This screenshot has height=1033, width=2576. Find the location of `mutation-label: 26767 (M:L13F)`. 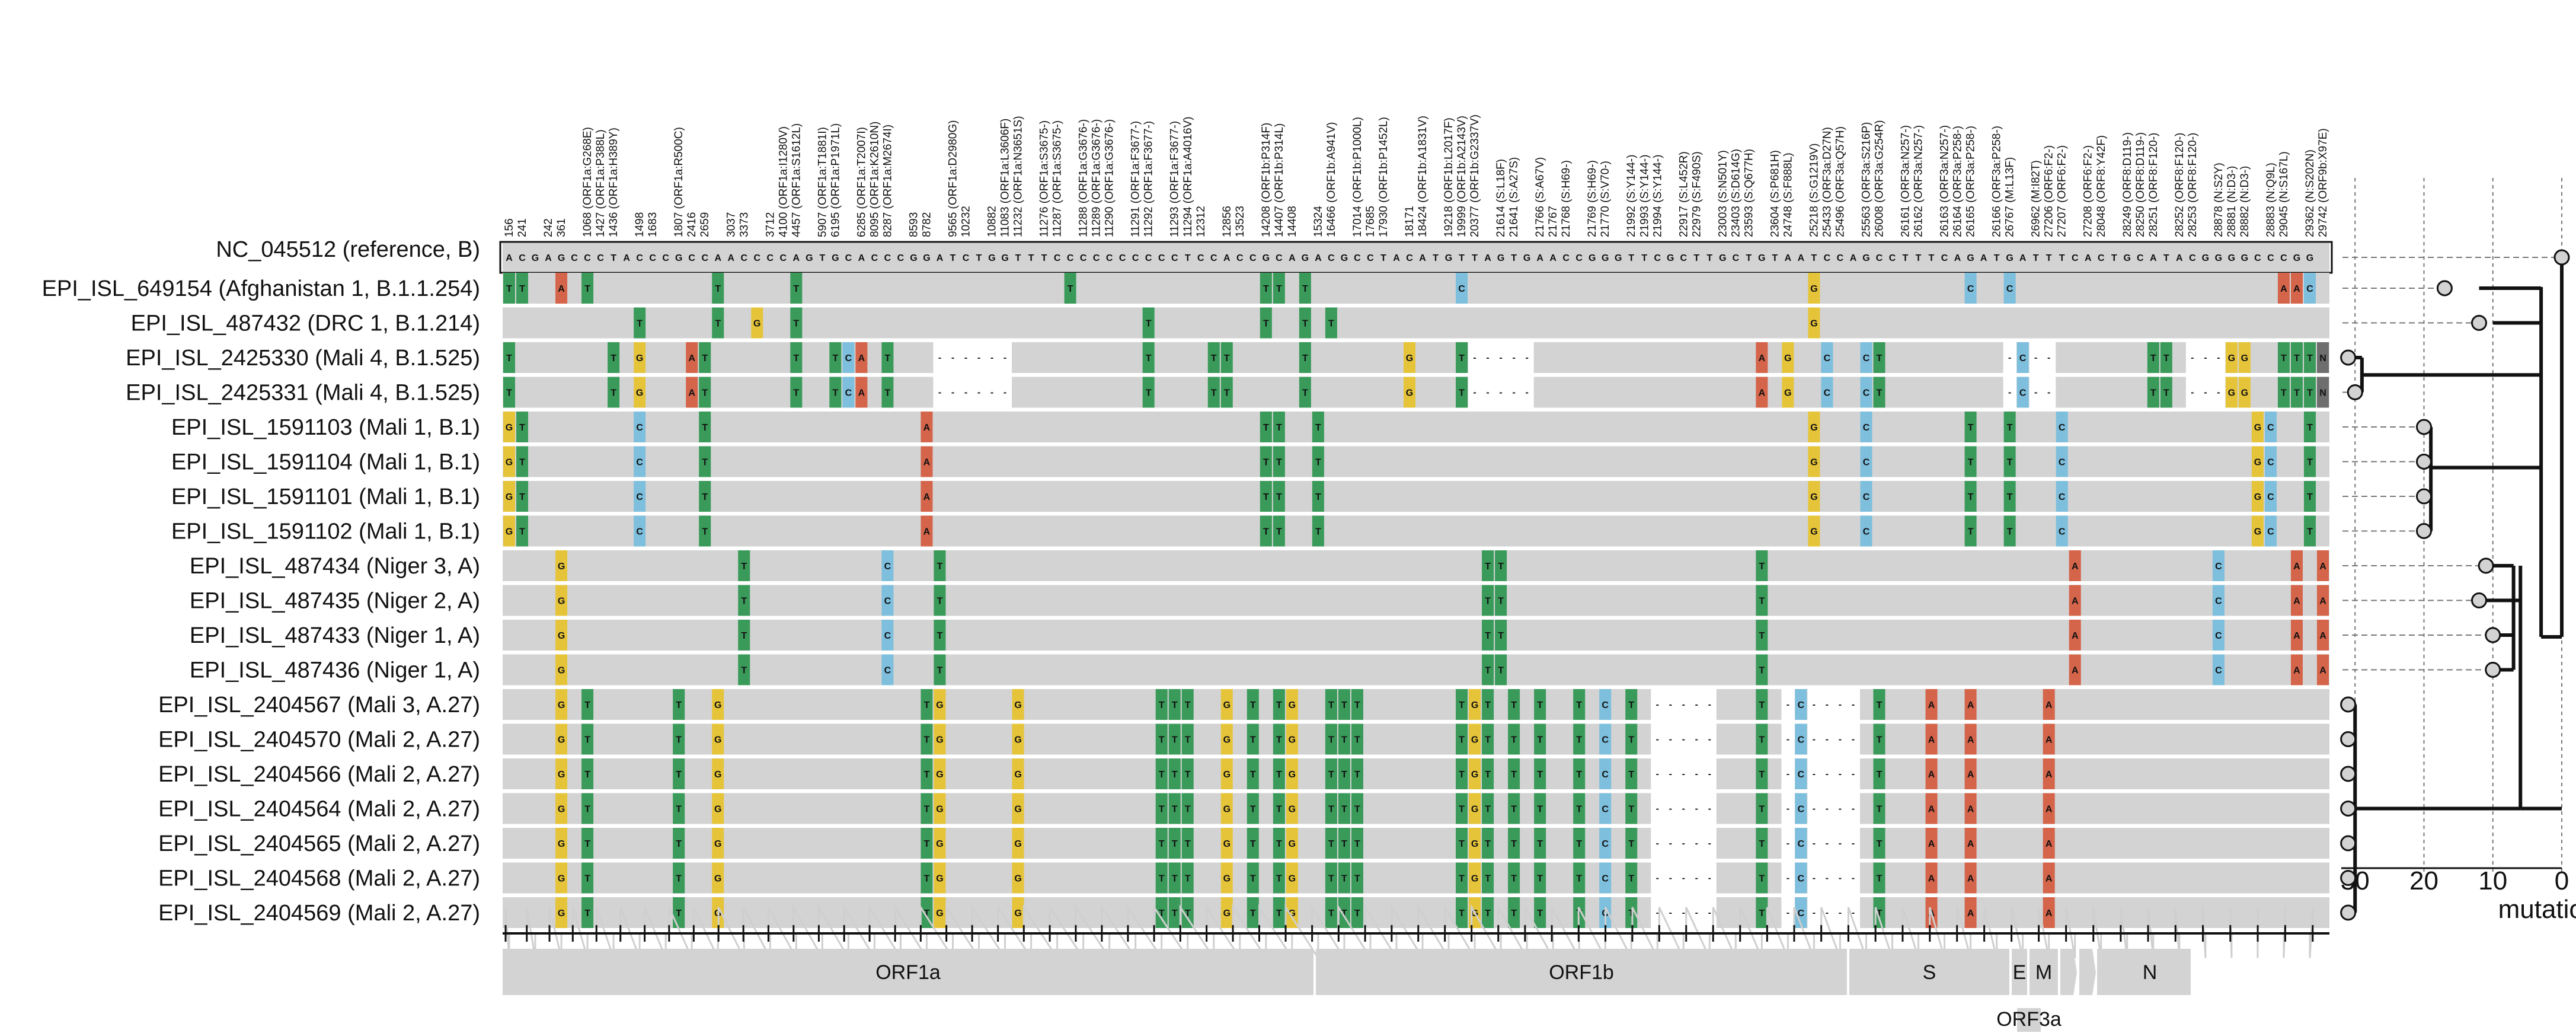

mutation-label: 26767 (M:L13F) is located at coordinates (2010, 197).